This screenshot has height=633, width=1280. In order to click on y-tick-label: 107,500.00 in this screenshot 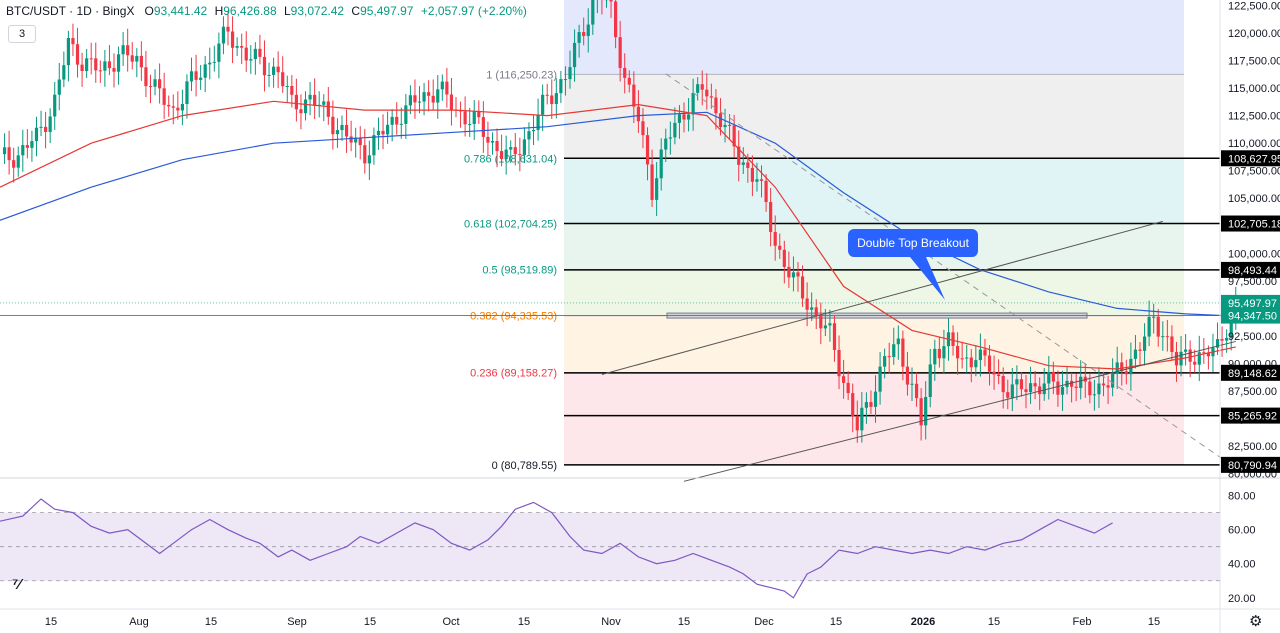, I will do `click(1254, 172)`.